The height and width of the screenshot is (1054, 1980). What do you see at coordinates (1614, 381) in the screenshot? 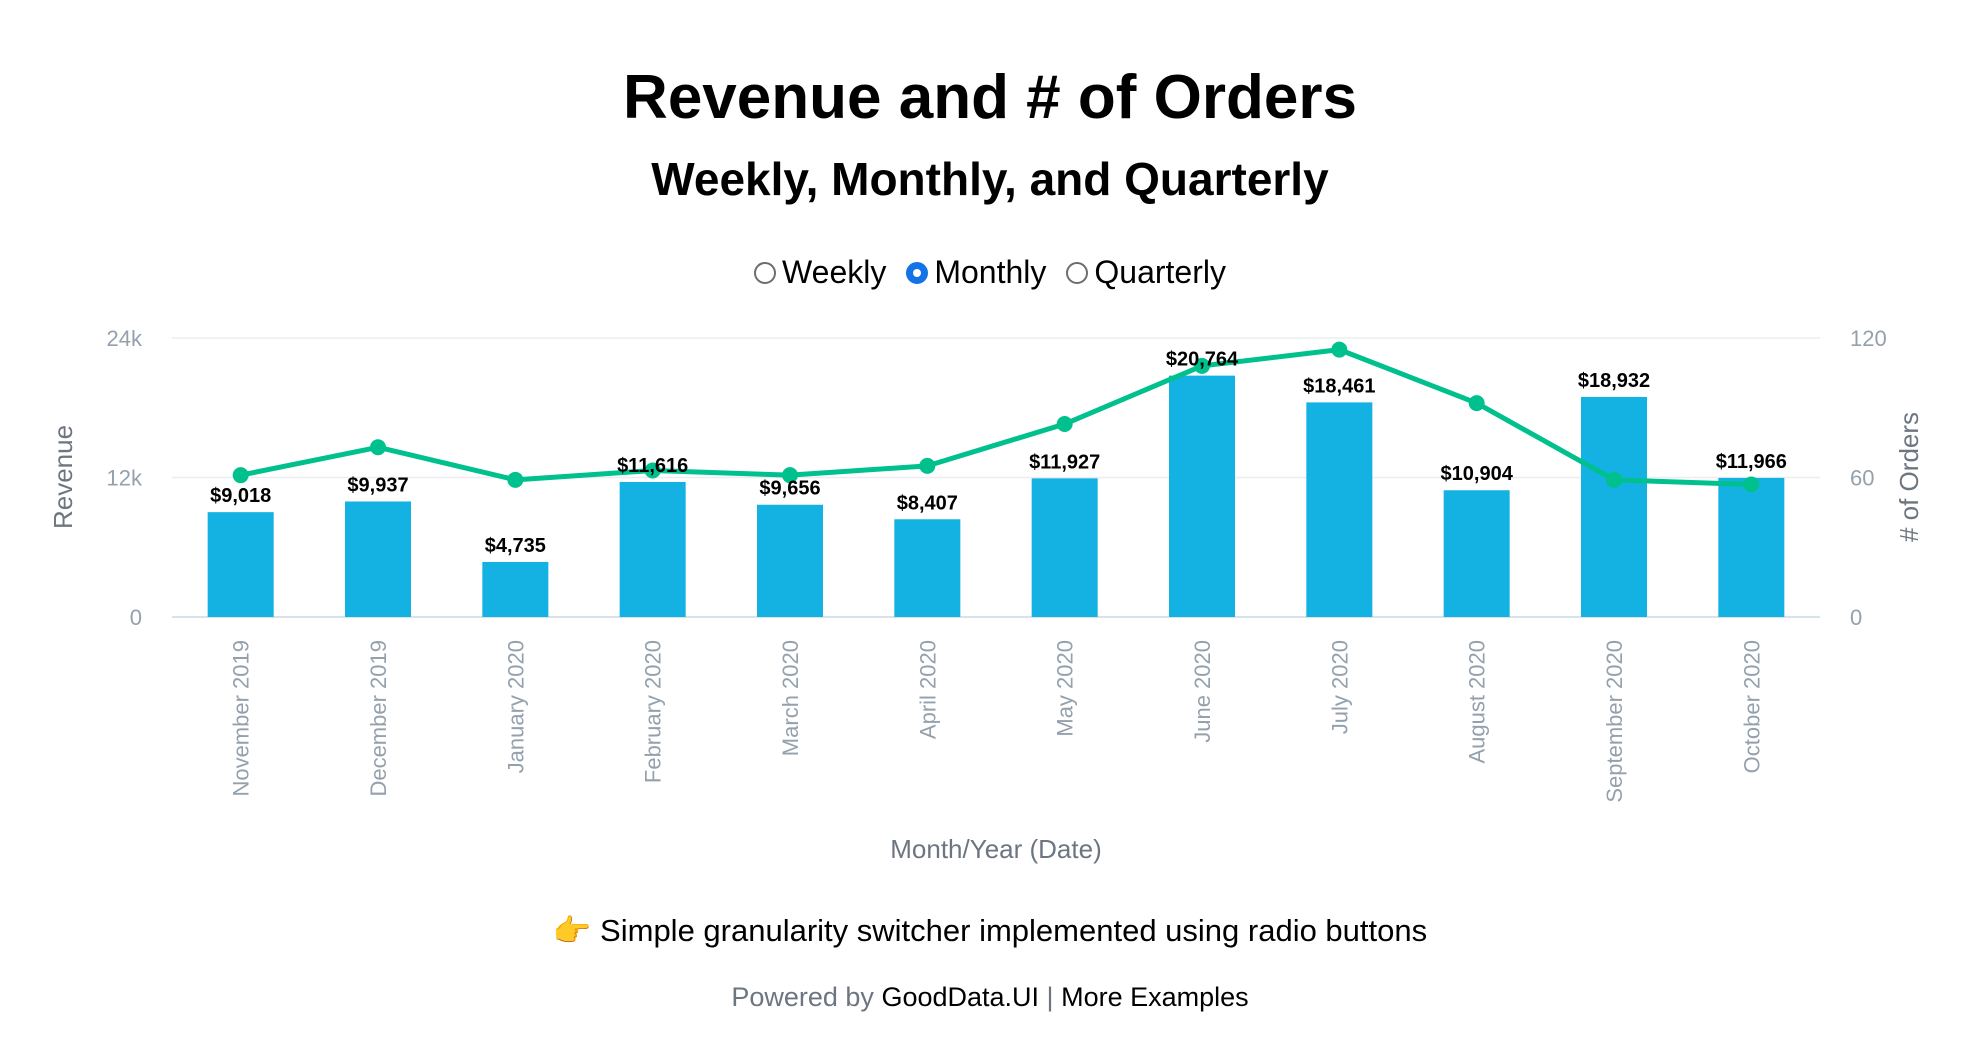
I see `bar-data-label: $18,932` at bounding box center [1614, 381].